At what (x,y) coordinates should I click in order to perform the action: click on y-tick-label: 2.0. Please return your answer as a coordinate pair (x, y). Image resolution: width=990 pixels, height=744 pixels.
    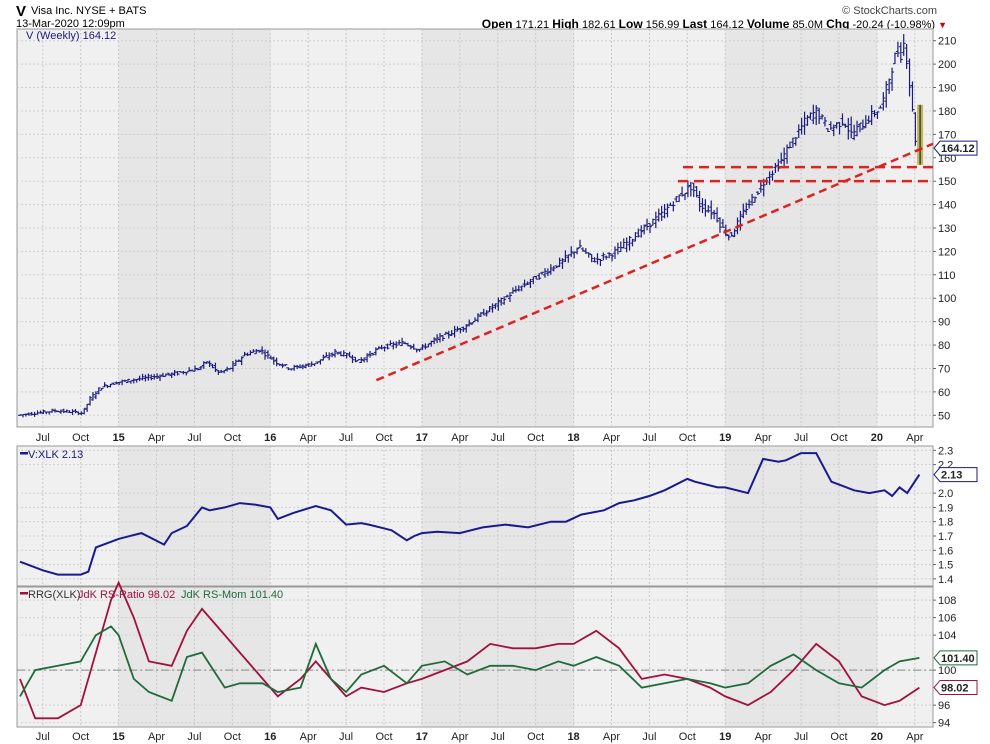
    Looking at the image, I should click on (945, 494).